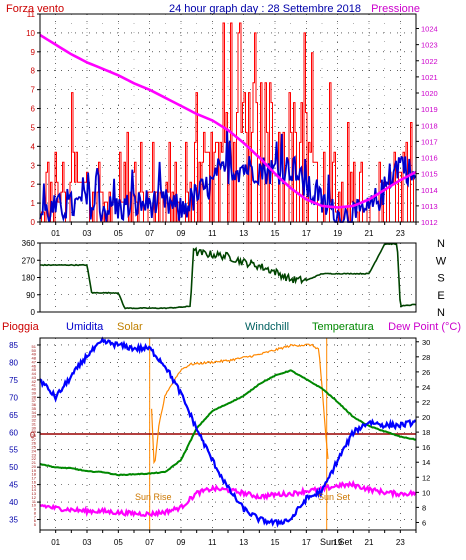 The width and height of the screenshot is (466, 560). I want to click on rain-tick-label: 41, so click(34, 385).